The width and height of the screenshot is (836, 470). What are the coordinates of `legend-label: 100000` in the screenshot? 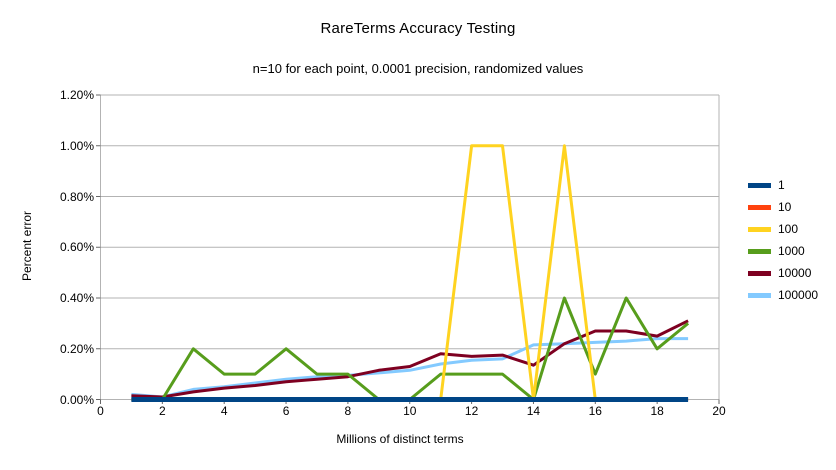 It's located at (798, 295).